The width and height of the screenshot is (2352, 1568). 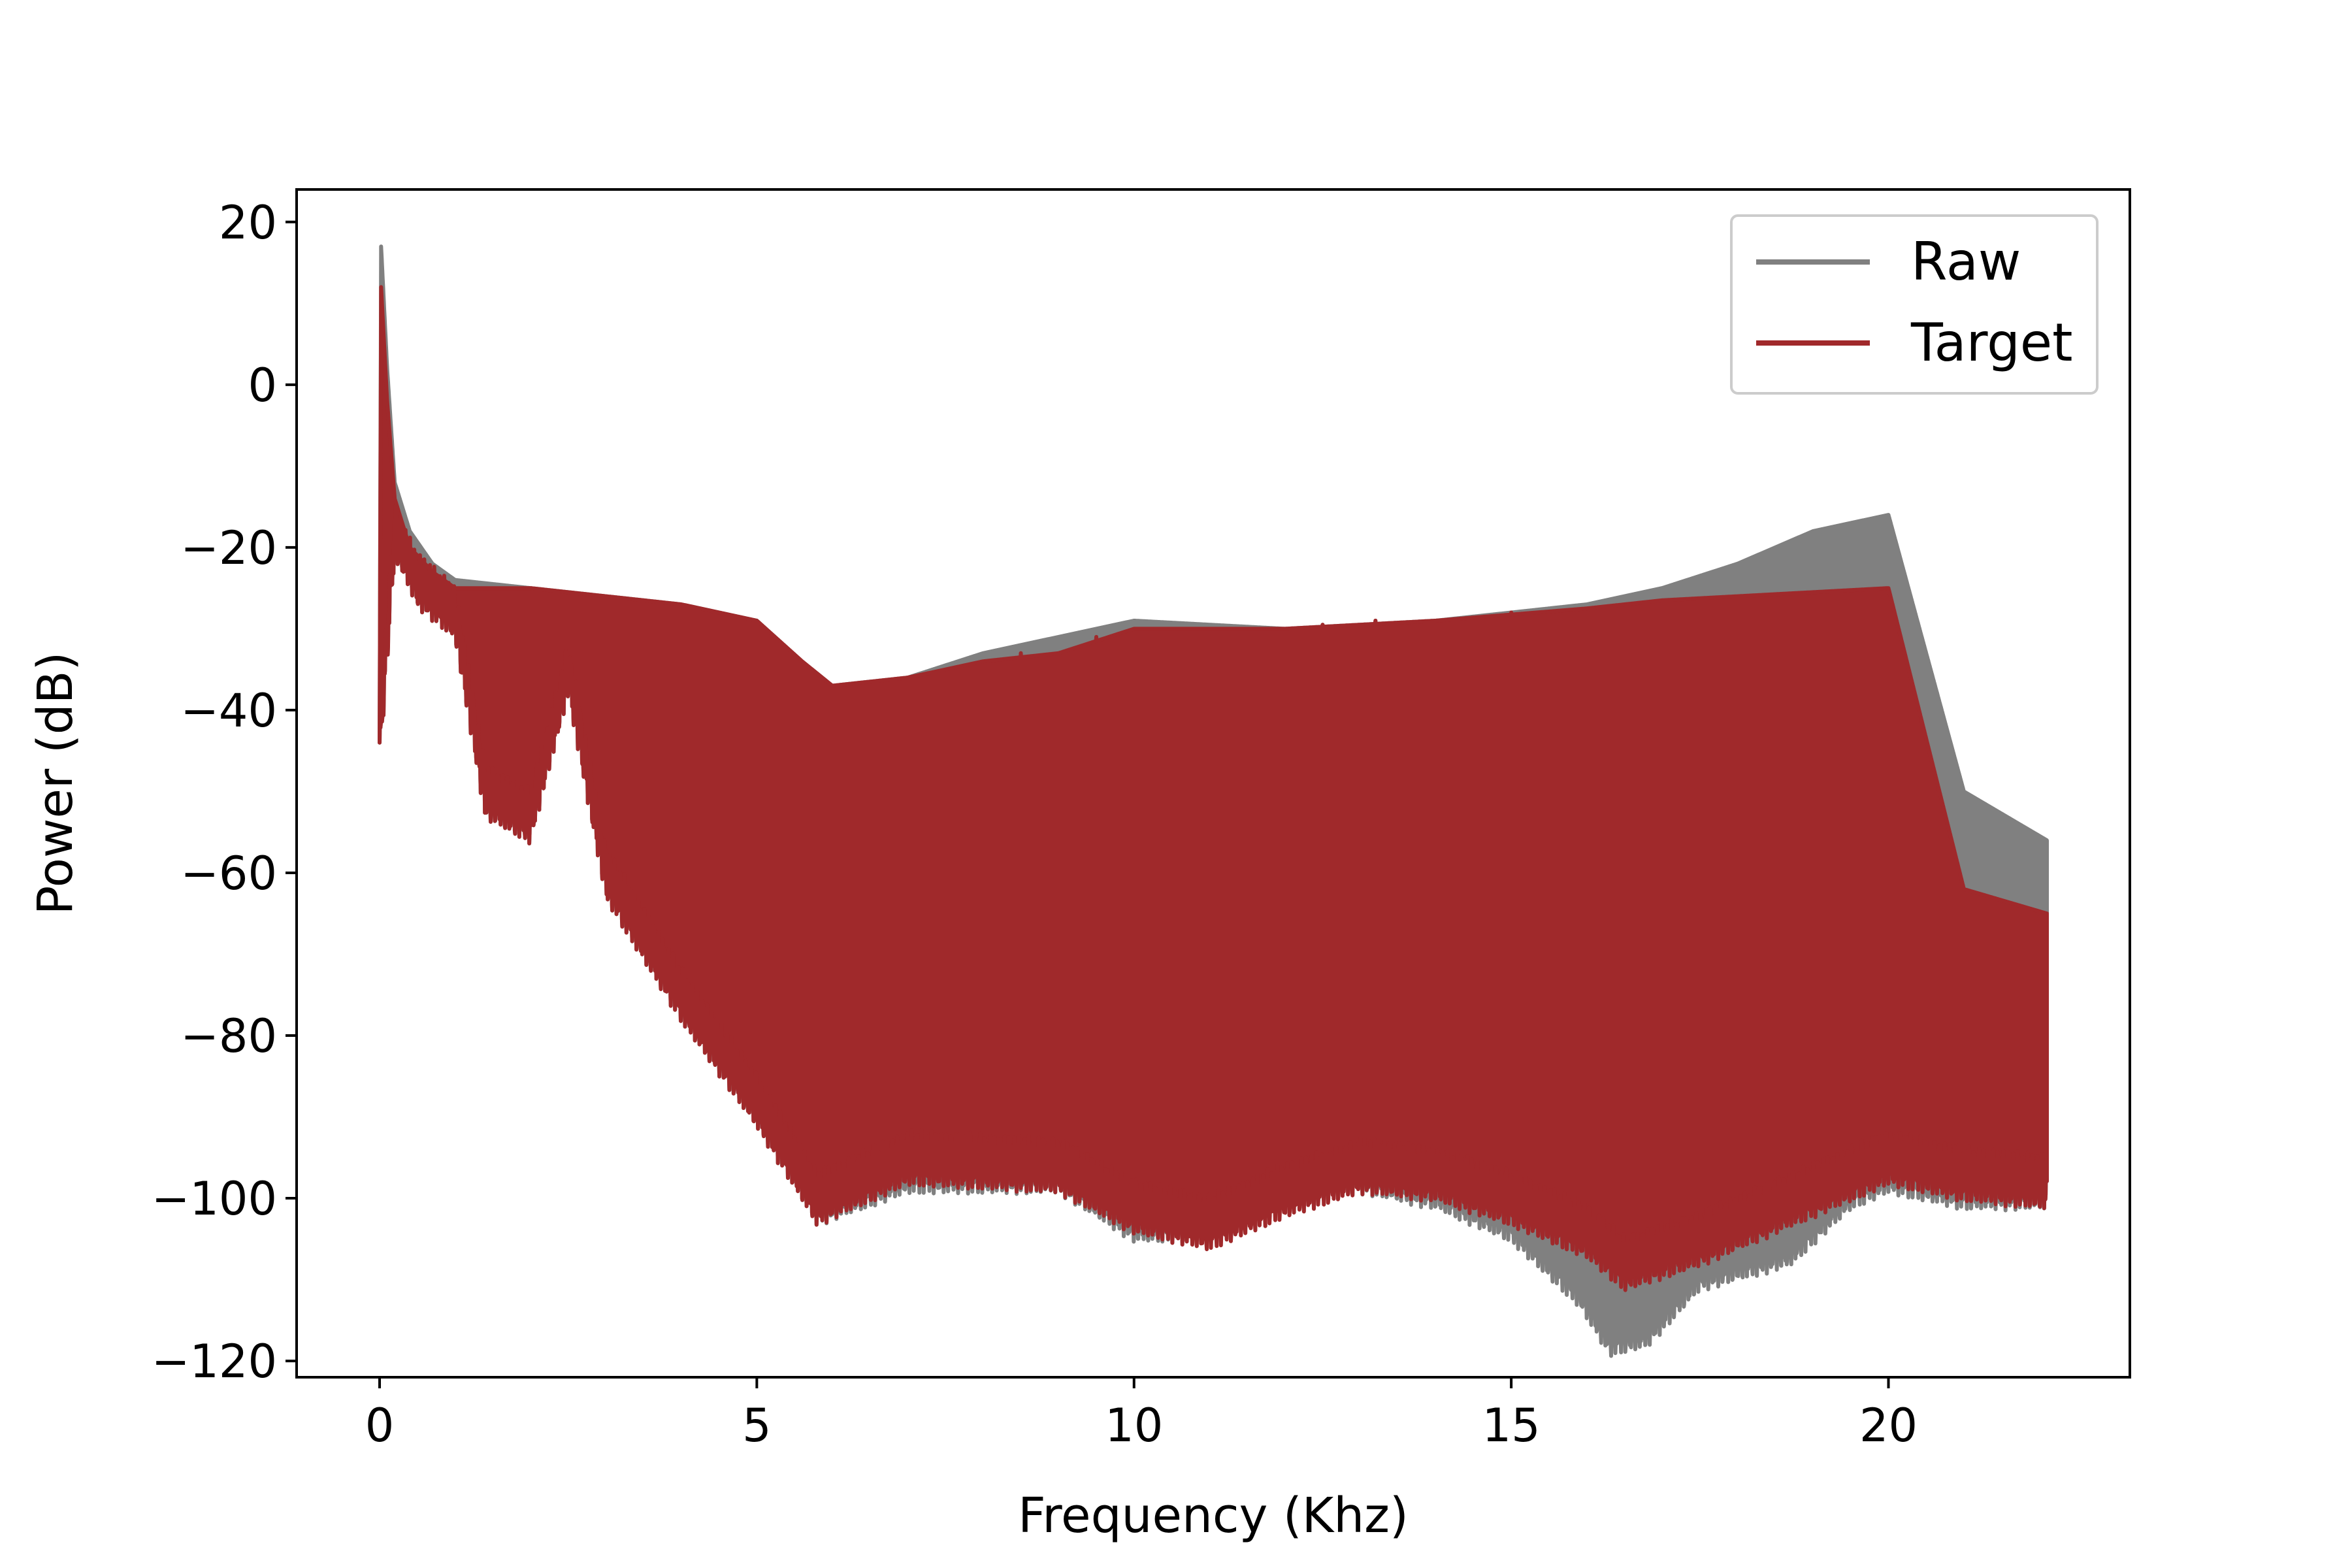 What do you see at coordinates (228, 711) in the screenshot?
I see `y-tick-label: −40` at bounding box center [228, 711].